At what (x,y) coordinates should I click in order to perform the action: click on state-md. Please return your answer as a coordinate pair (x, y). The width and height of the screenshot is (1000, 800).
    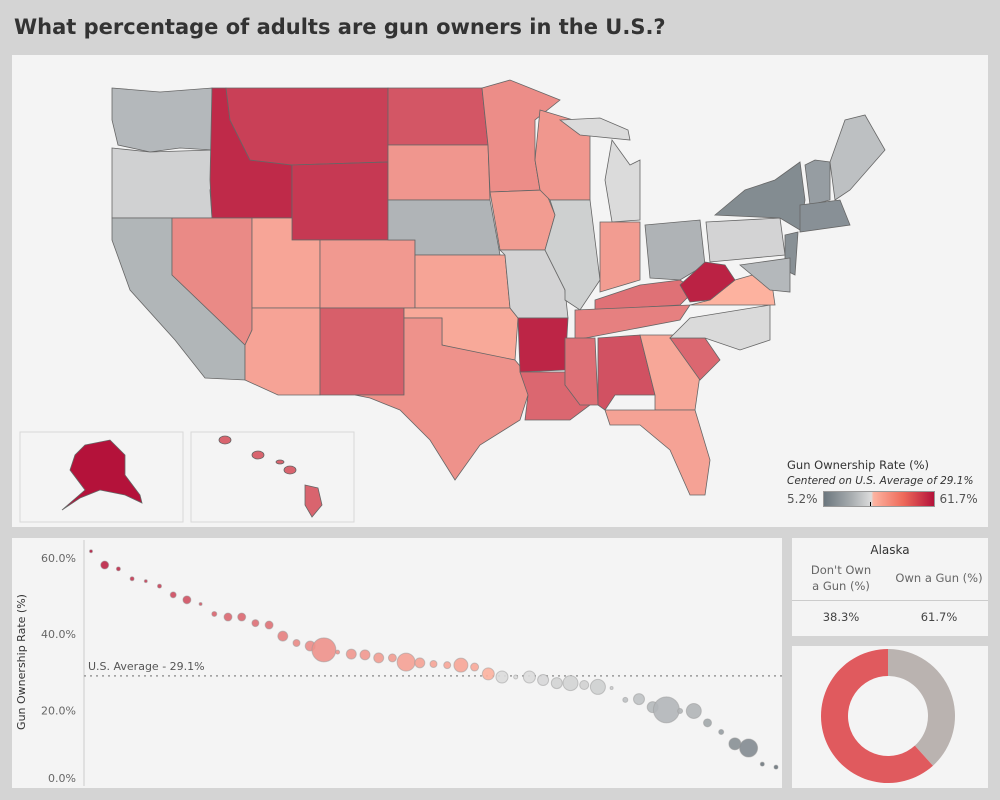
    Looking at the image, I should click on (765, 275).